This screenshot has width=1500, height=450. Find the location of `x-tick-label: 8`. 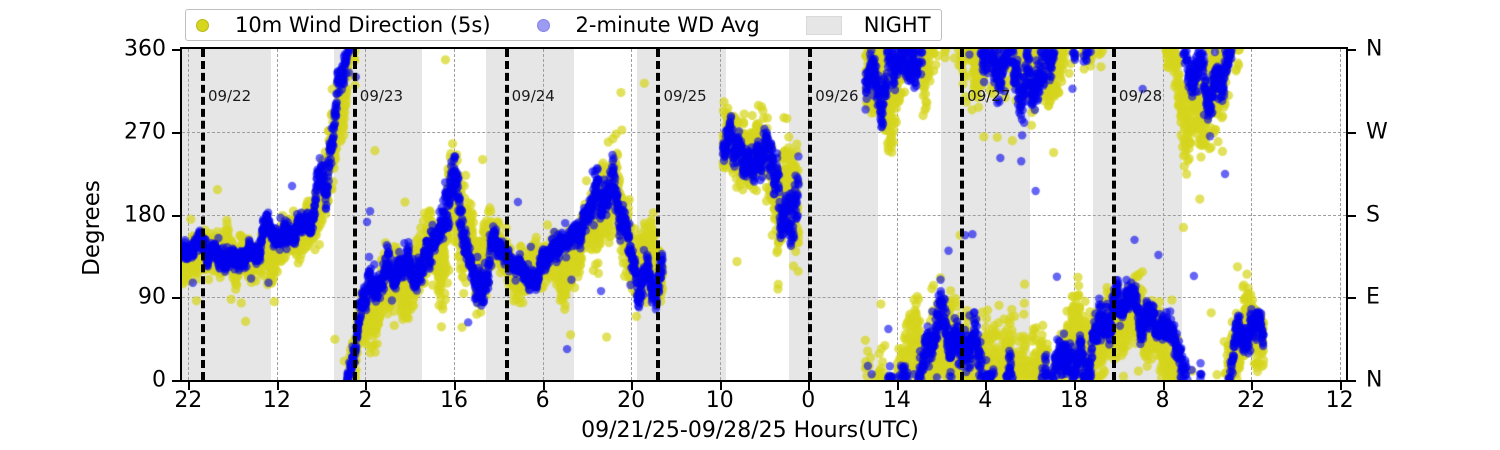

x-tick-label: 8 is located at coordinates (1162, 400).